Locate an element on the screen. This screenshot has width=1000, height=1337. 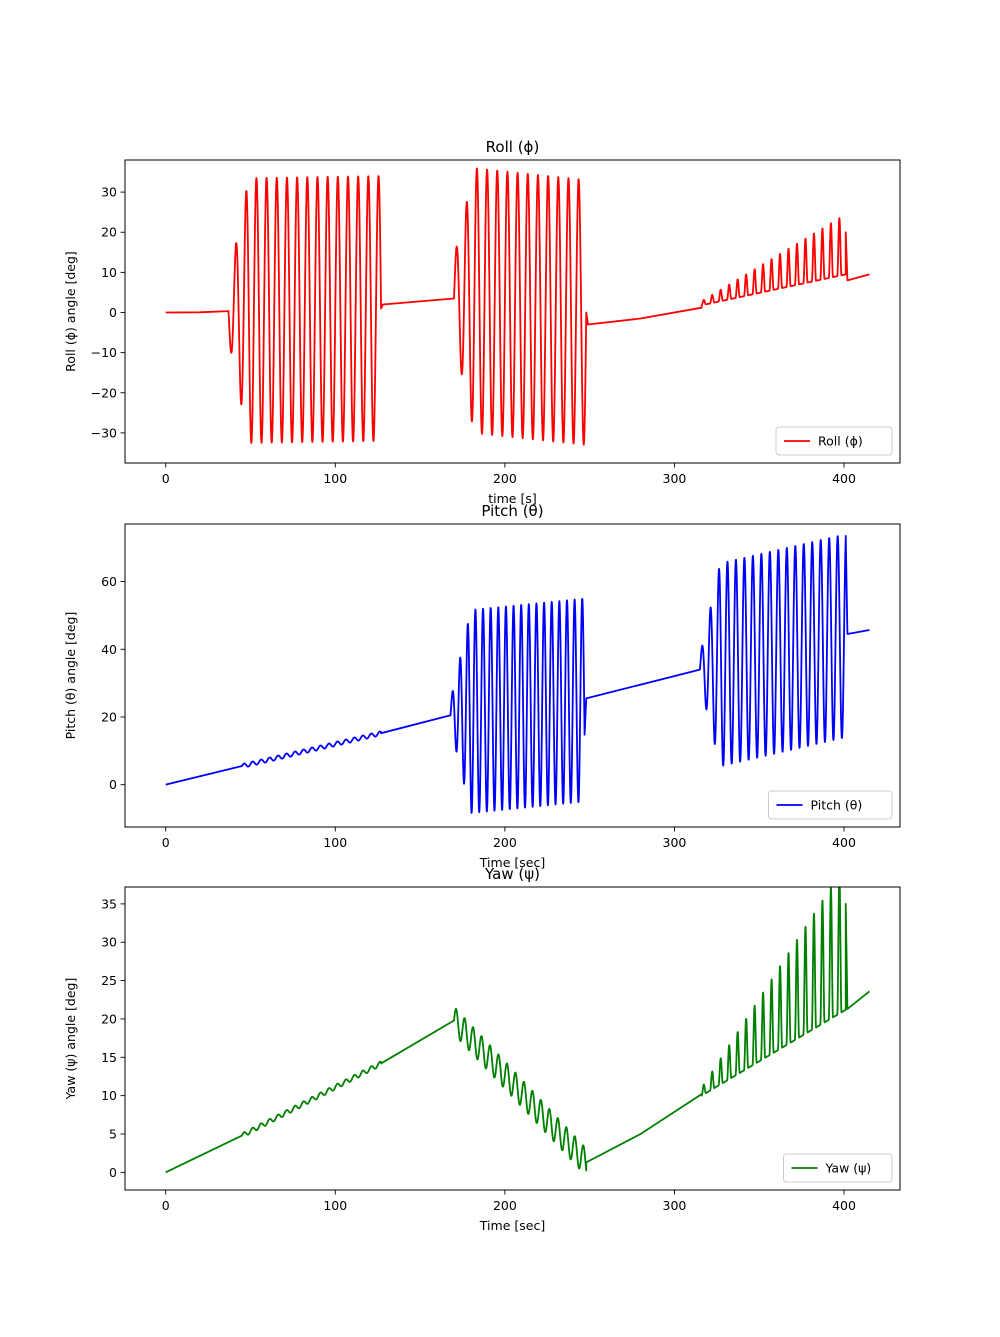
y-axis-label: Roll (ϕ) angle [deg] is located at coordinates (70, 311).